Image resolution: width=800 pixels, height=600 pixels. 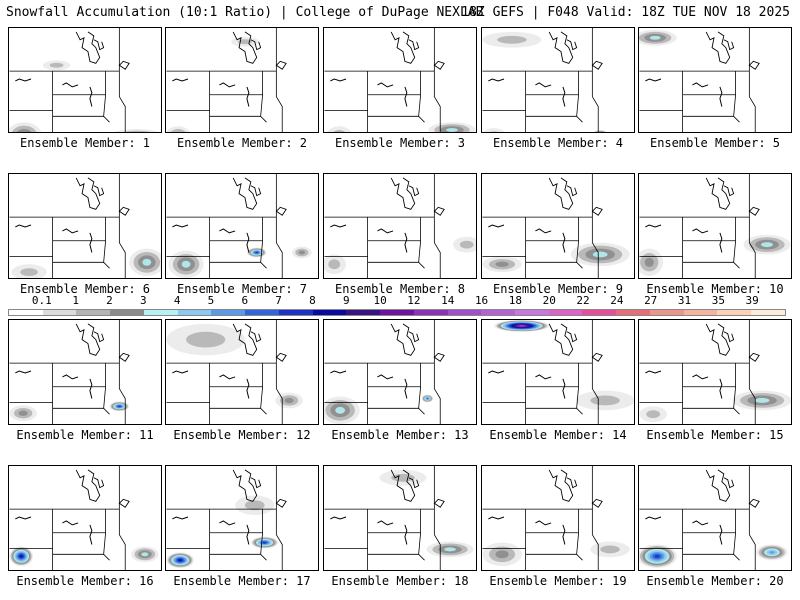 What do you see at coordinates (558, 435) in the screenshot?
I see `member-caption: Ensemble Member: 14` at bounding box center [558, 435].